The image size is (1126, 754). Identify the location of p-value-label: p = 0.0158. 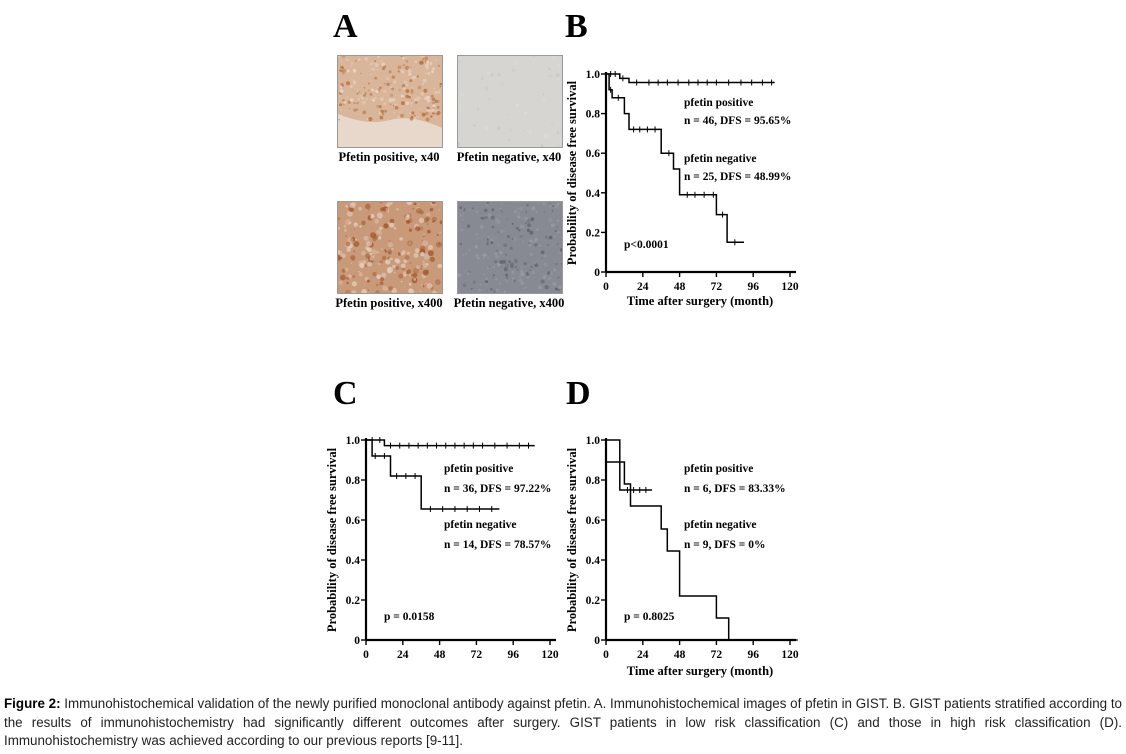
(409, 617).